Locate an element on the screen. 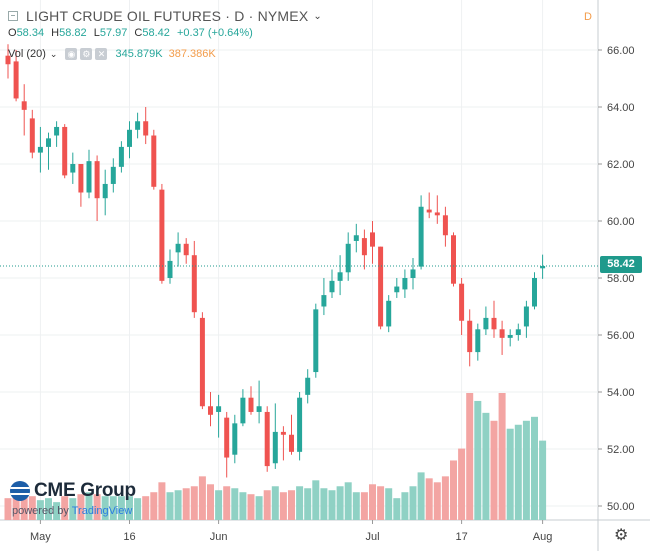 This screenshot has width=650, height=551. powered-by: powered by TradingView is located at coordinates (72, 511).